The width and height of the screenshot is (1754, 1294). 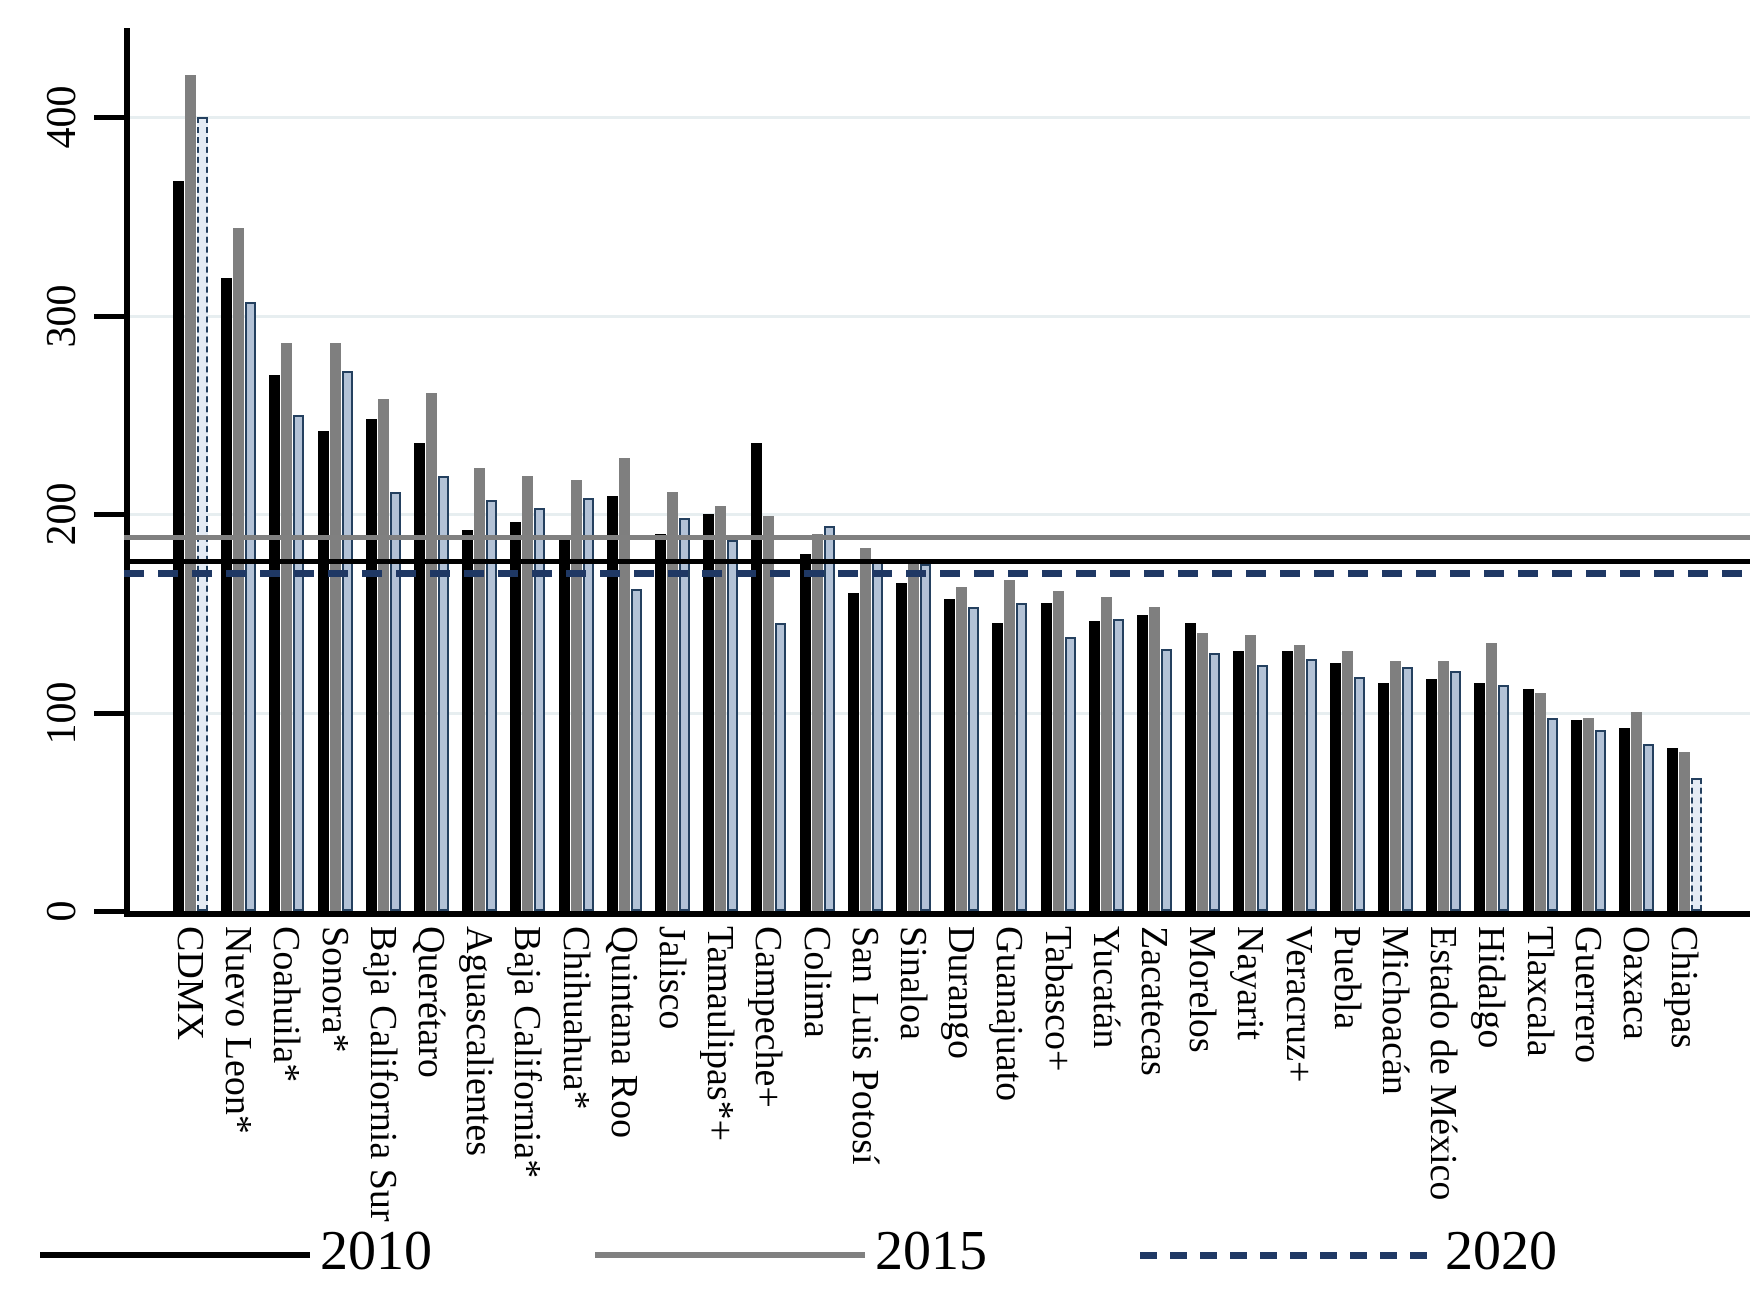 What do you see at coordinates (1636, 983) in the screenshot?
I see `x-label-Oaxaca: Oaxaca` at bounding box center [1636, 983].